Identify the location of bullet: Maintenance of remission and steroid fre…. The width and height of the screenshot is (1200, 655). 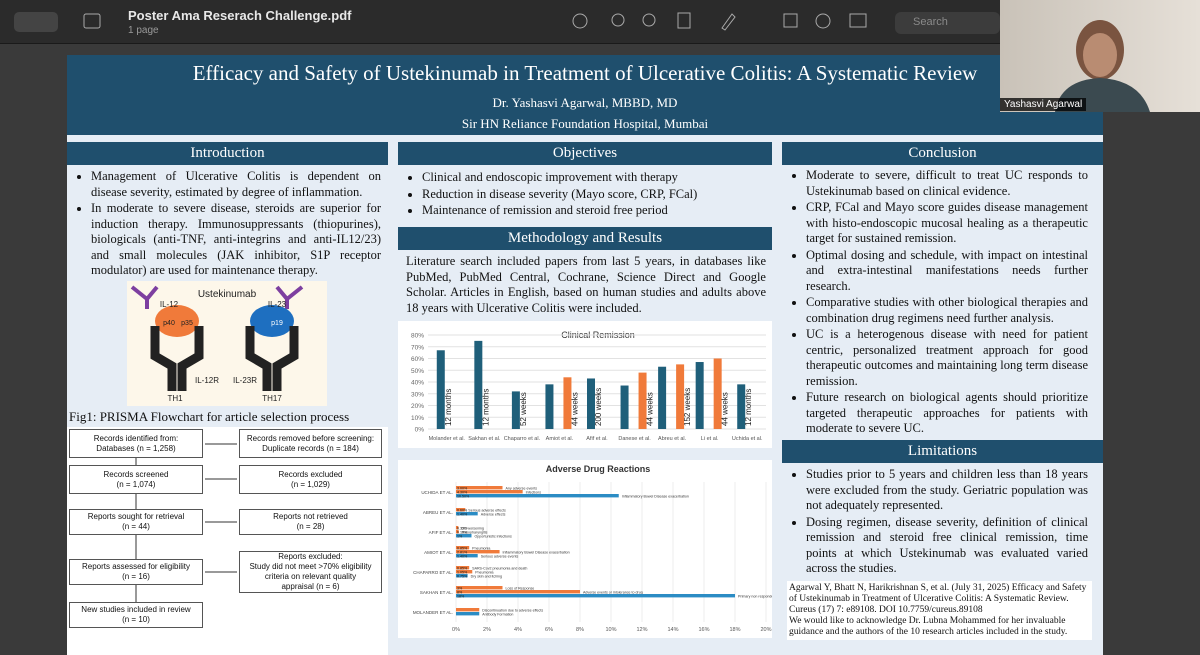
(594, 211).